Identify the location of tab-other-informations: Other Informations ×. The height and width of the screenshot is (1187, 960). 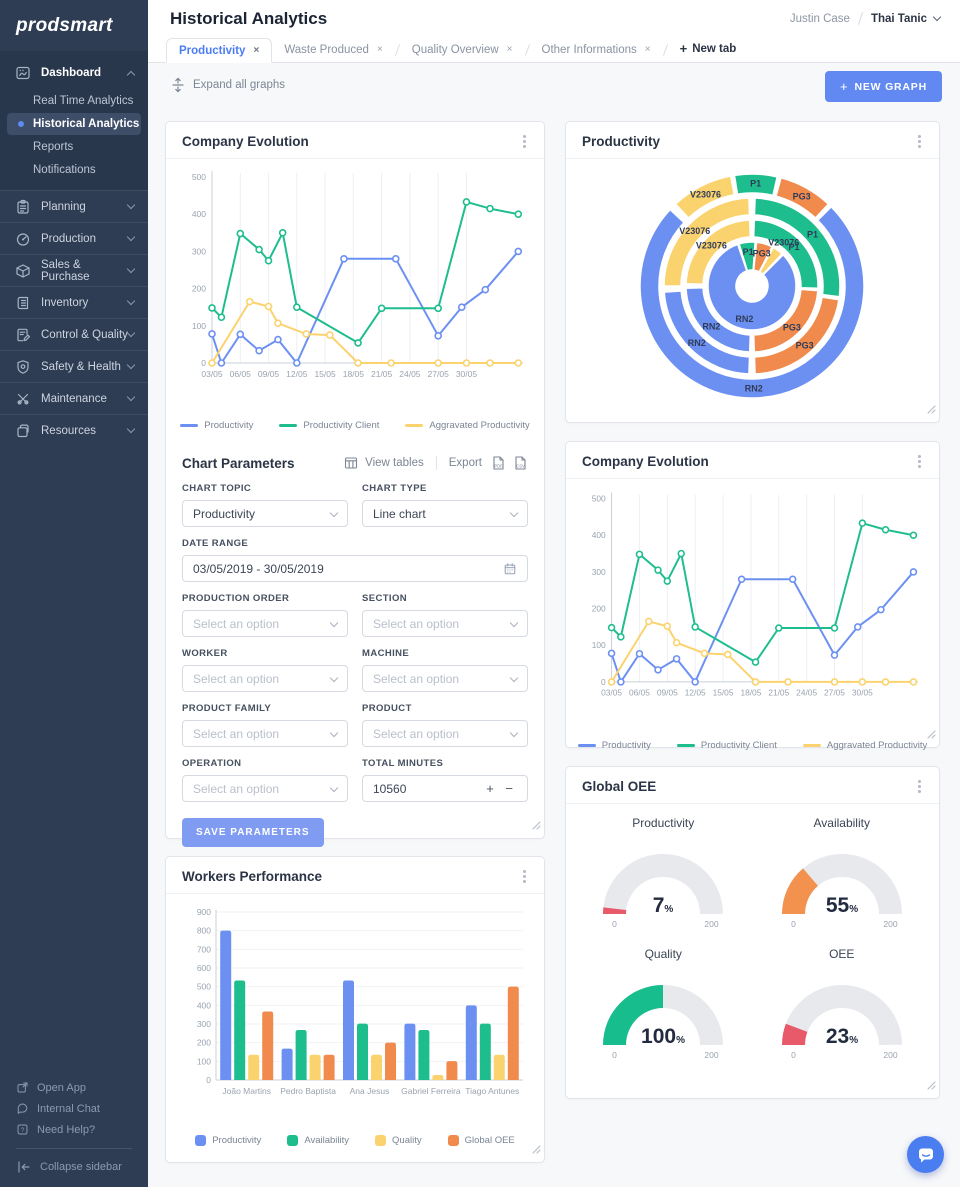
(596, 49).